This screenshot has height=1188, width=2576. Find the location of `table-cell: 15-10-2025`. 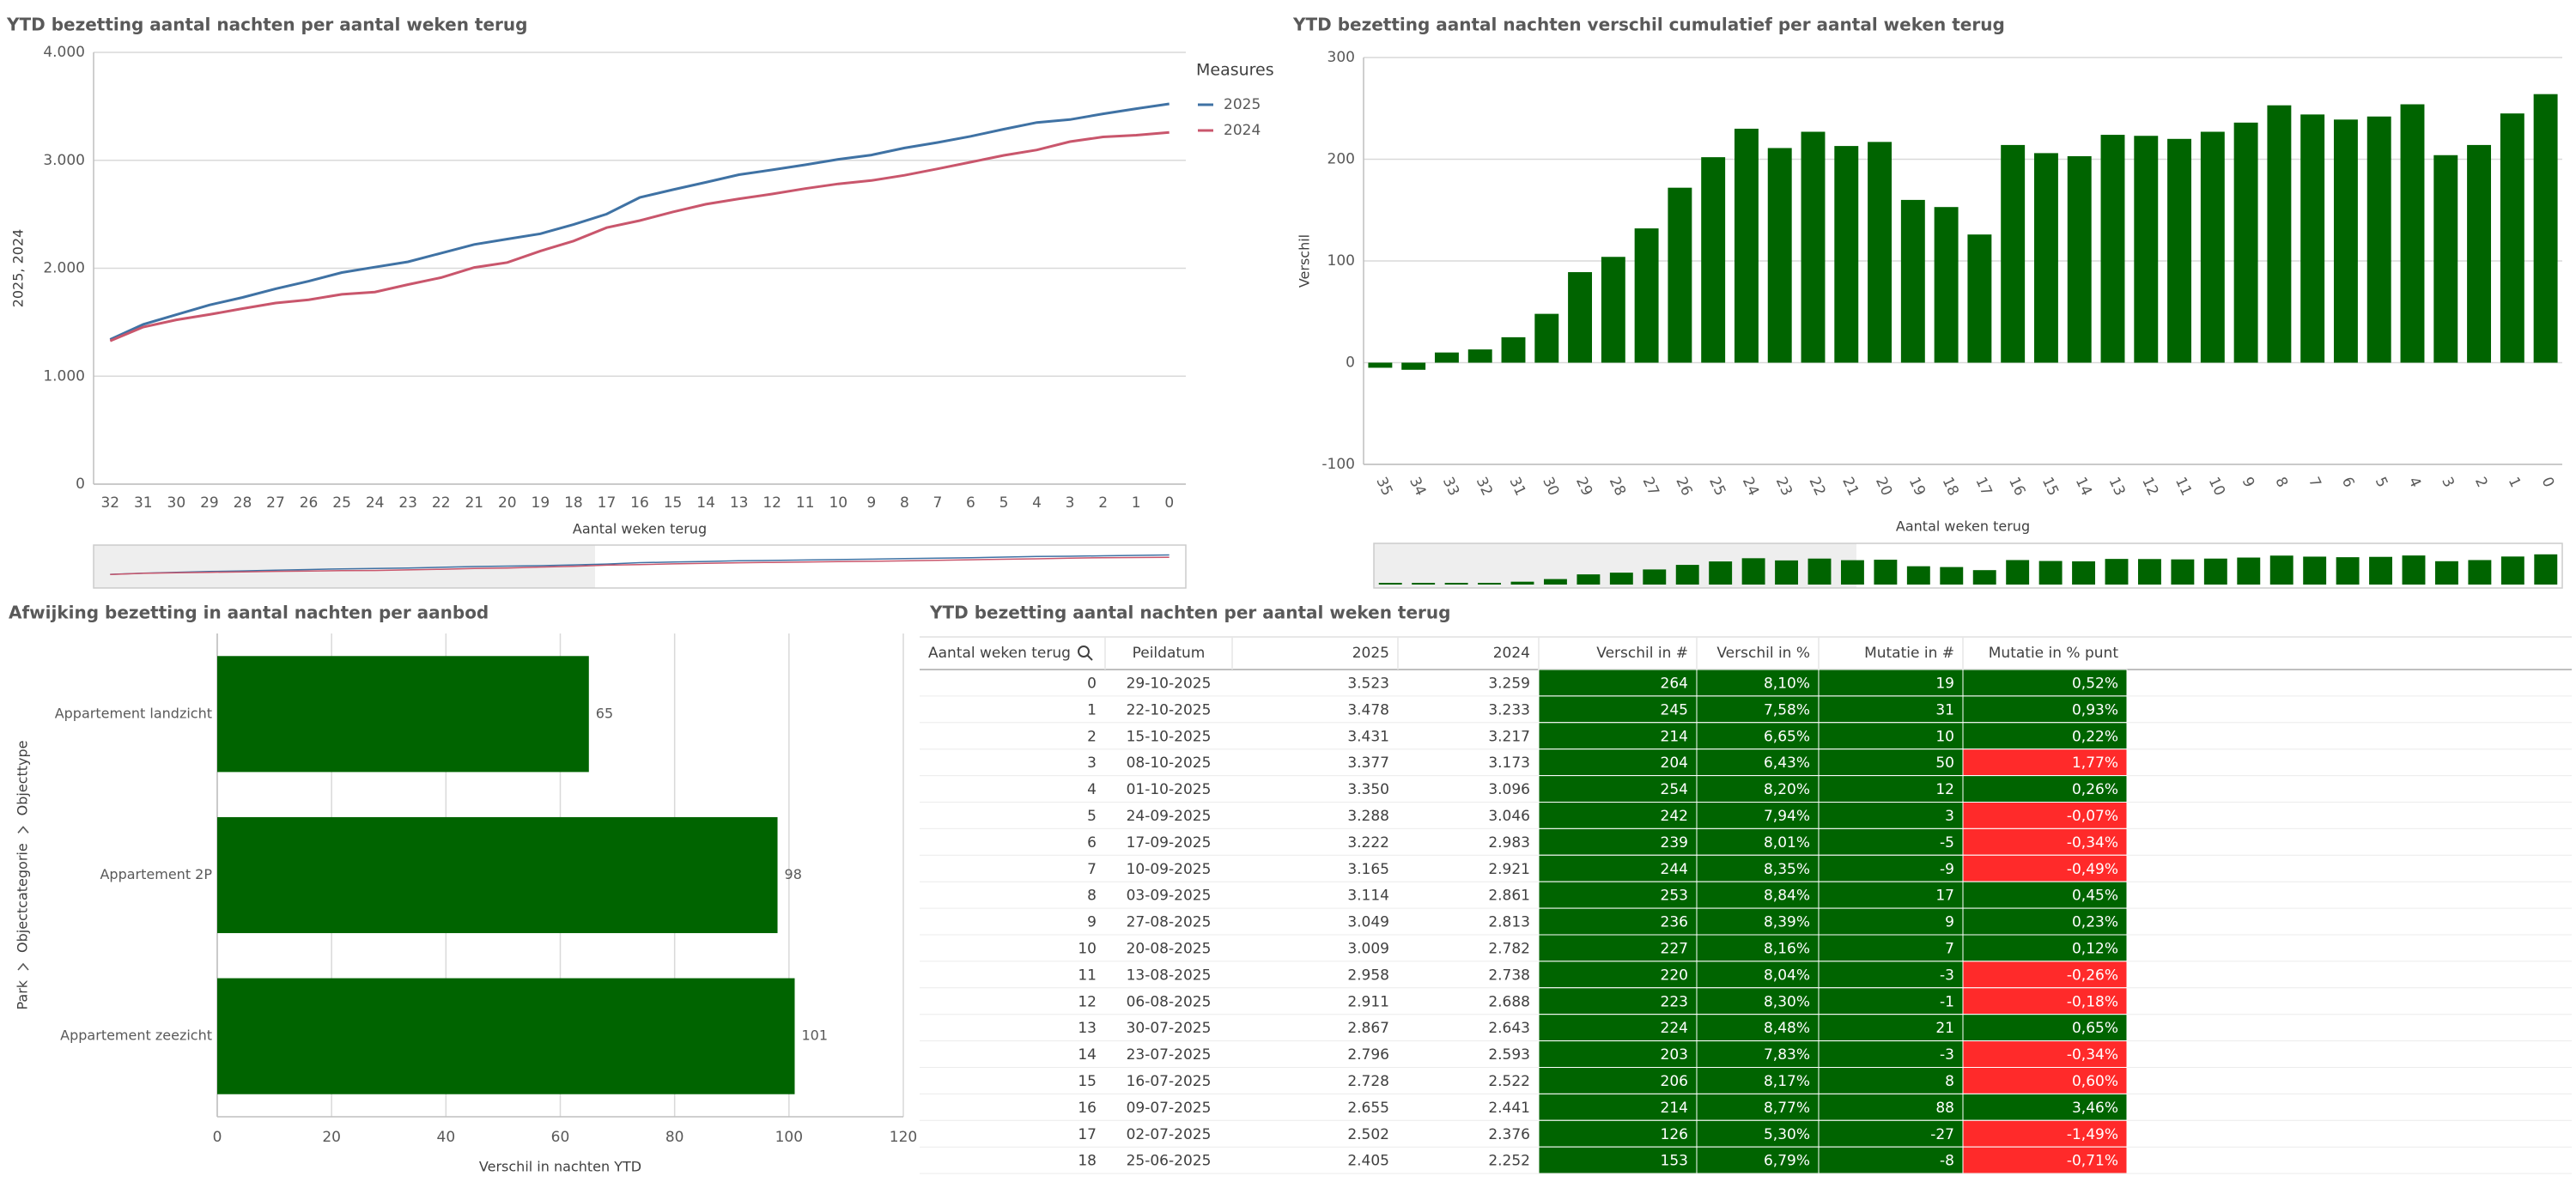

table-cell: 15-10-2025 is located at coordinates (1169, 737).